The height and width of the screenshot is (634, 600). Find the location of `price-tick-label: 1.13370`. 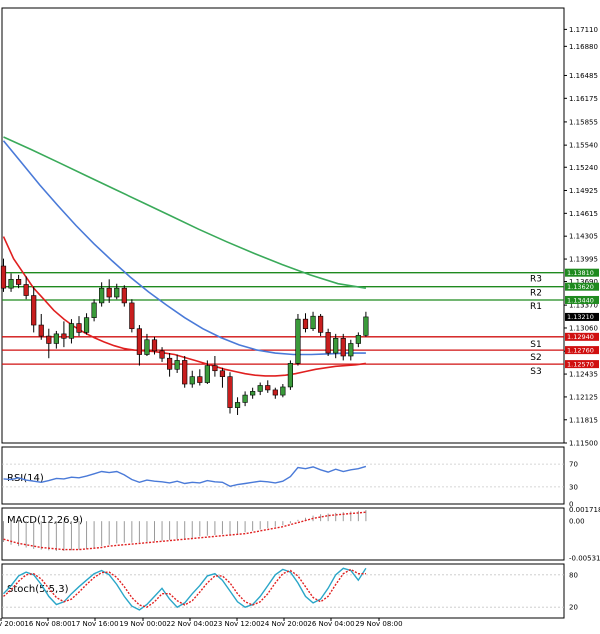

price-tick-label: 1.13370 is located at coordinates (583, 306).